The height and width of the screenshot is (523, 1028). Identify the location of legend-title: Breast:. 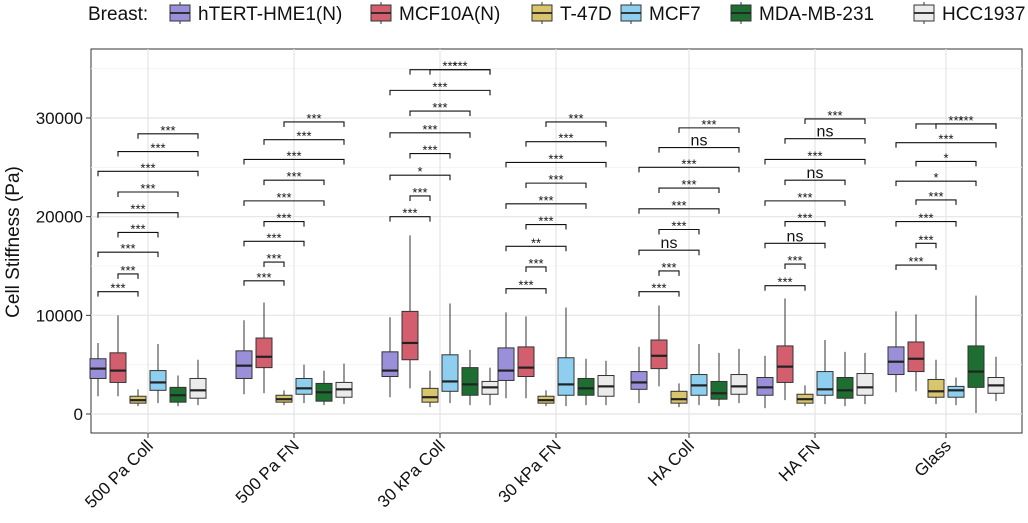
(118, 14).